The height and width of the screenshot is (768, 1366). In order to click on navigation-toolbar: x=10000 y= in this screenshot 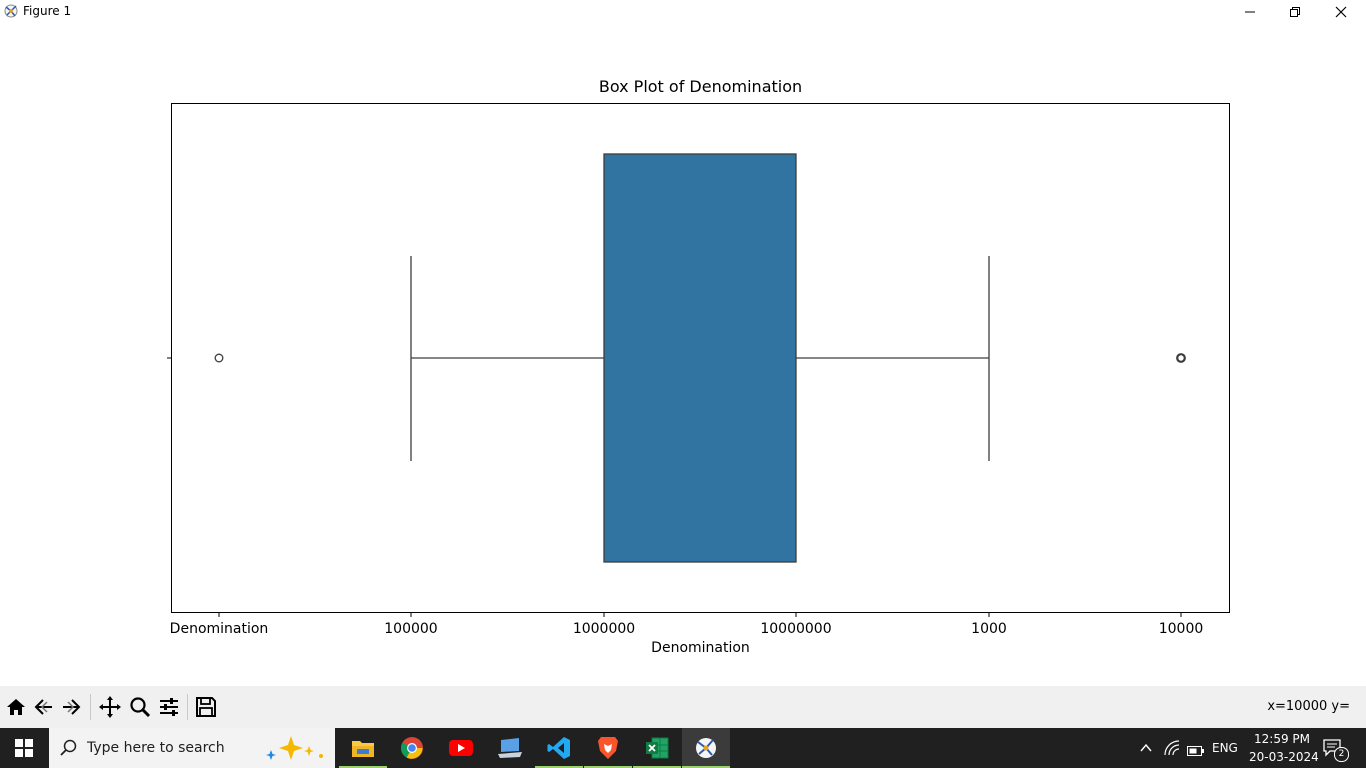, I will do `click(683, 707)`.